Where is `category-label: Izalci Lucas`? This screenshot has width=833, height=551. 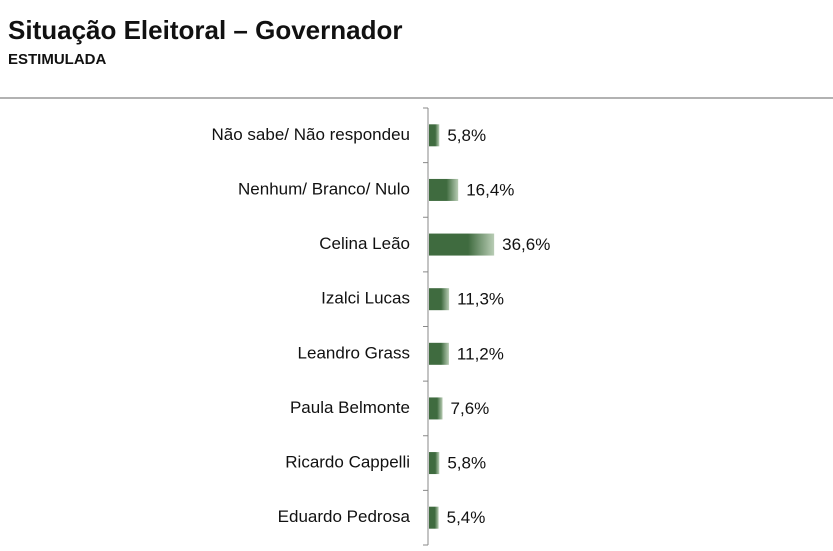
category-label: Izalci Lucas is located at coordinates (365, 298).